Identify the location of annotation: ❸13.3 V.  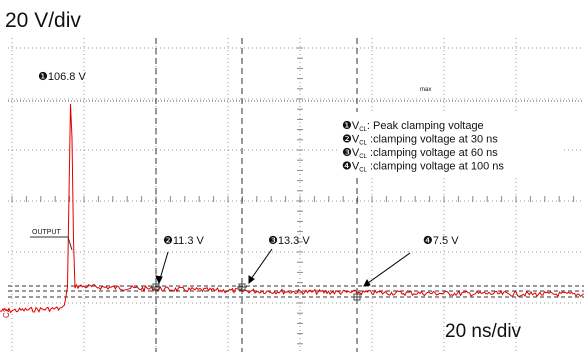
(289, 240).